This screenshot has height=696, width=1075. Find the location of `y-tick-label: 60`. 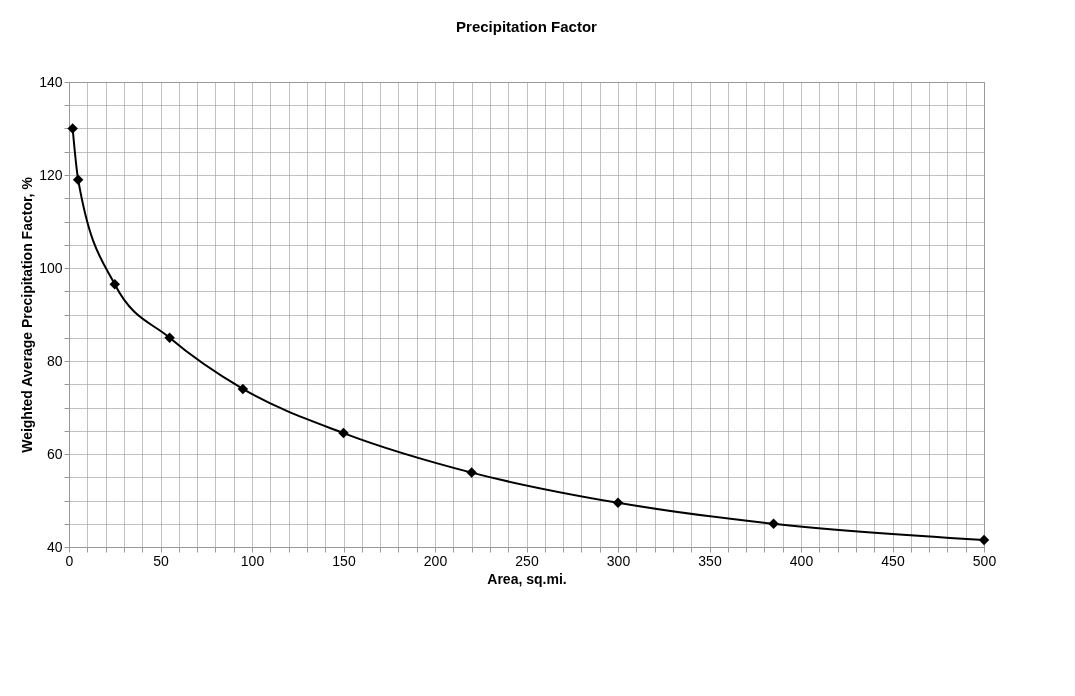

y-tick-label: 60 is located at coordinates (54, 453).